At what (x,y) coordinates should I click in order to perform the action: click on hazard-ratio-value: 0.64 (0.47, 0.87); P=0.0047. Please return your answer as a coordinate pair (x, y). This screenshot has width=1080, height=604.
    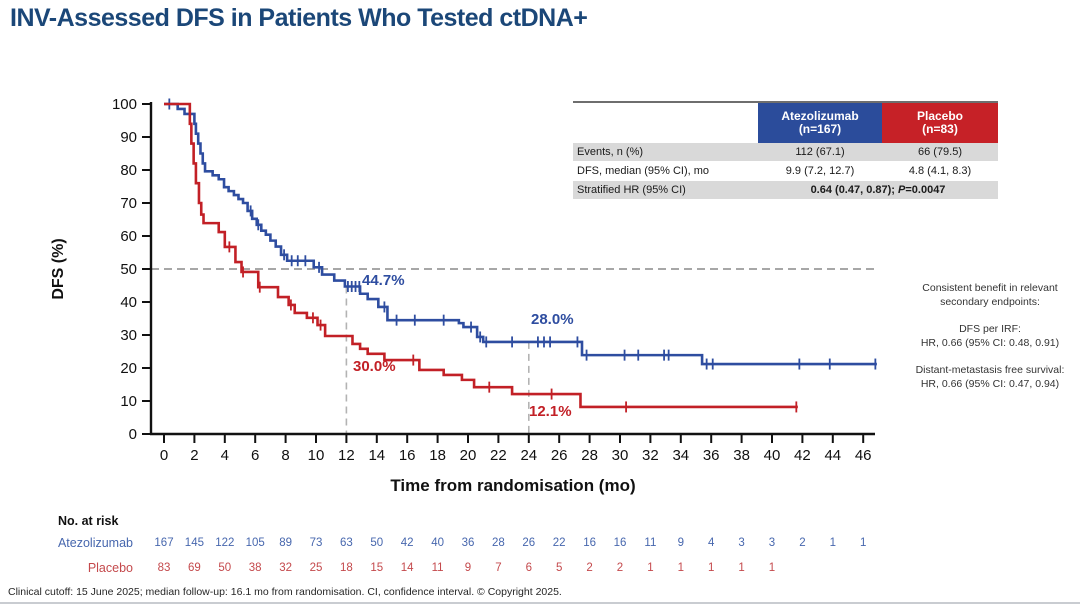
    Looking at the image, I should click on (878, 190).